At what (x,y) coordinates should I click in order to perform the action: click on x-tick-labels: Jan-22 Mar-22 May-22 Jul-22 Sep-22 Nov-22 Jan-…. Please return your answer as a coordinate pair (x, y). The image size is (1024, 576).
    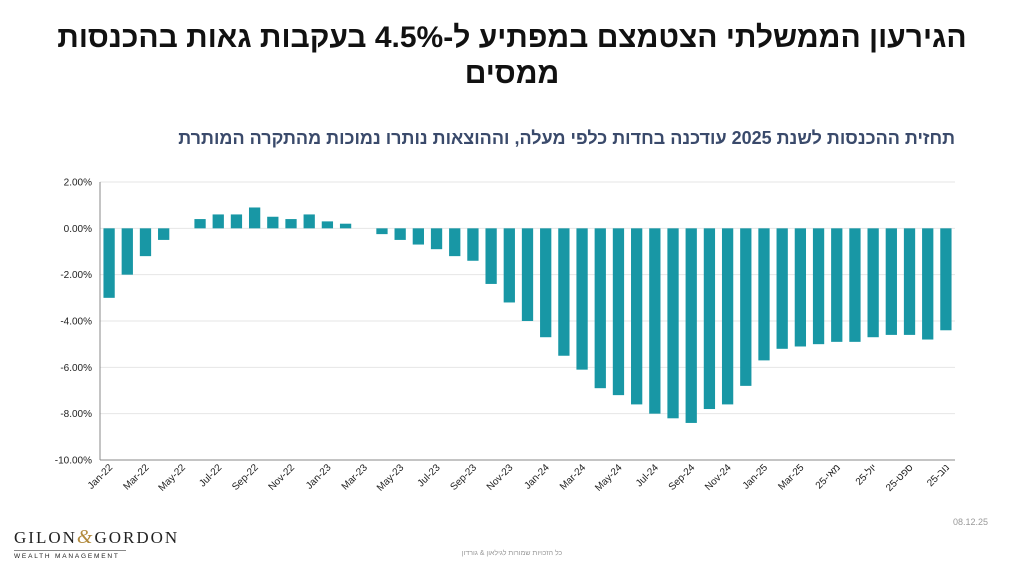
    Looking at the image, I should click on (519, 478).